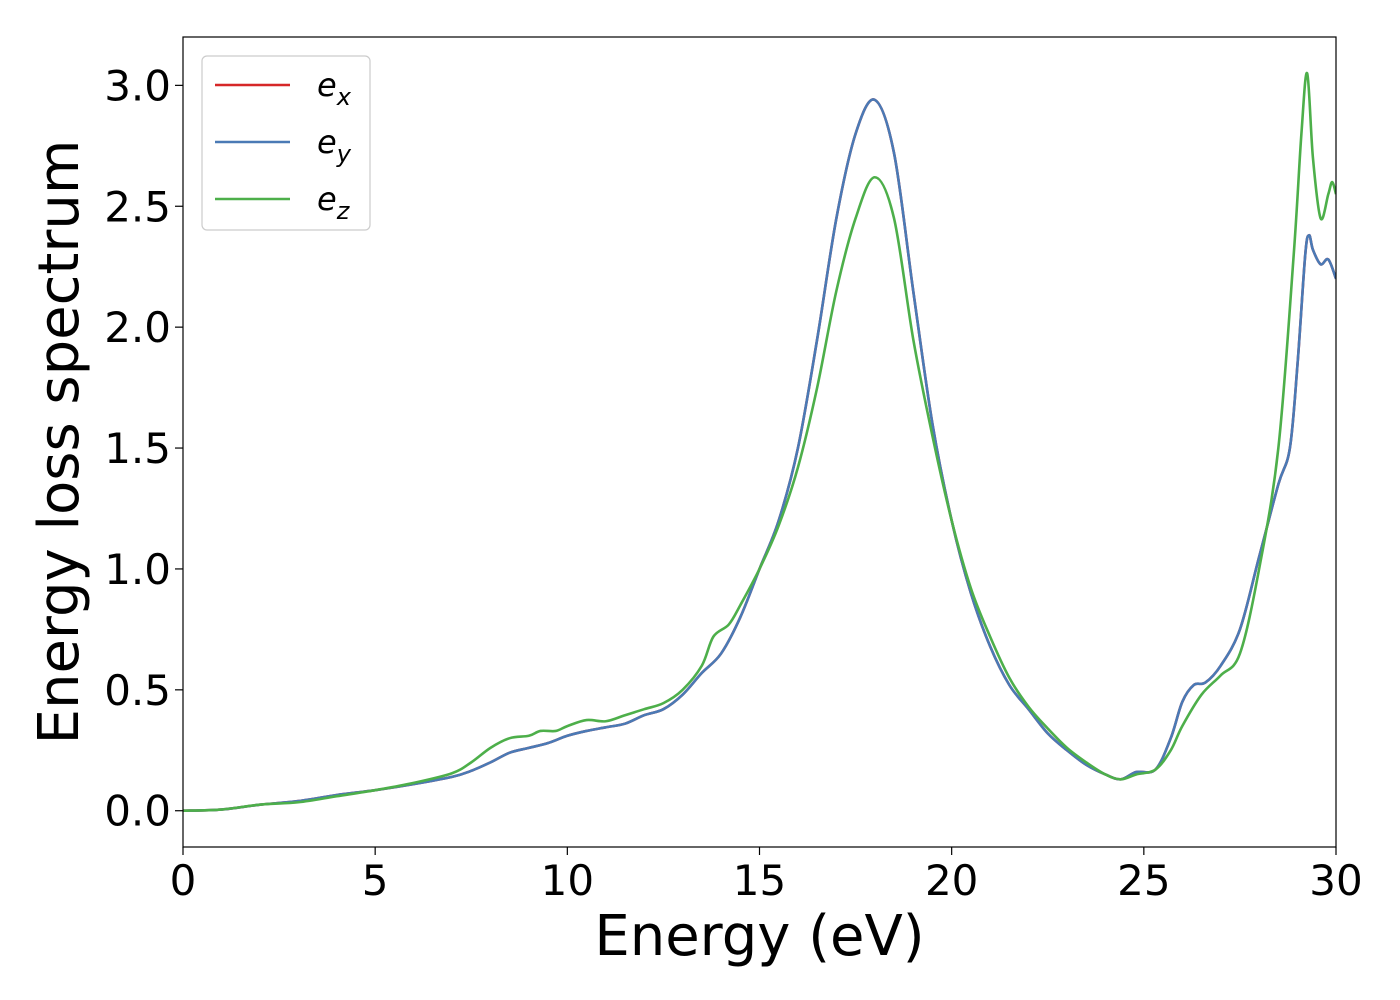  Describe the element at coordinates (183, 880) in the screenshot. I see `x-tick-label: 0` at that location.